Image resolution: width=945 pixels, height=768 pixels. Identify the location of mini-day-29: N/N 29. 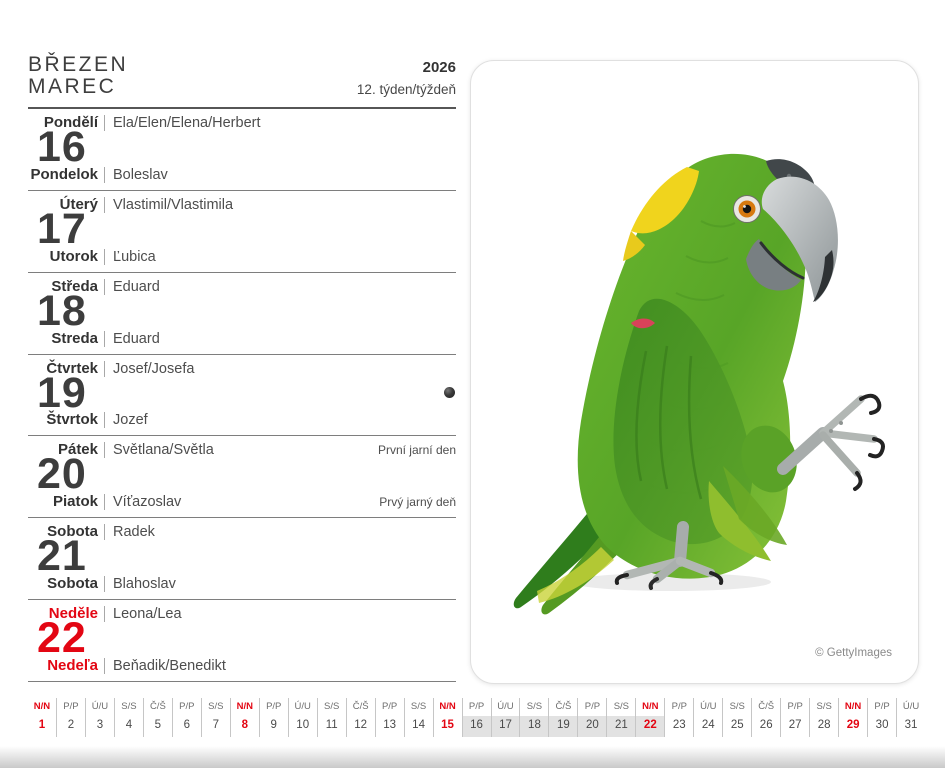
(854, 717).